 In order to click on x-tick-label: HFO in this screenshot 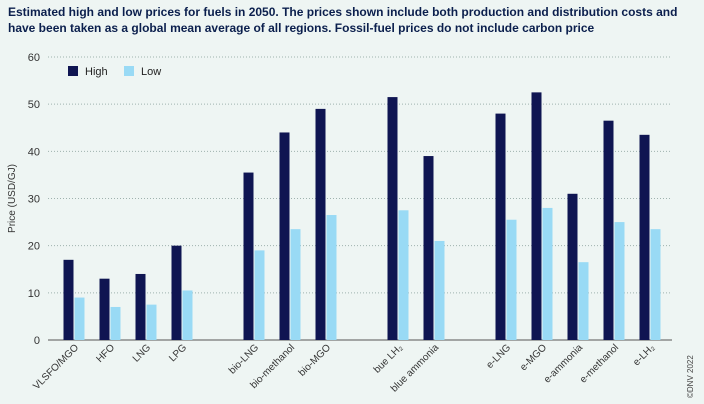, I will do `click(105, 353)`.